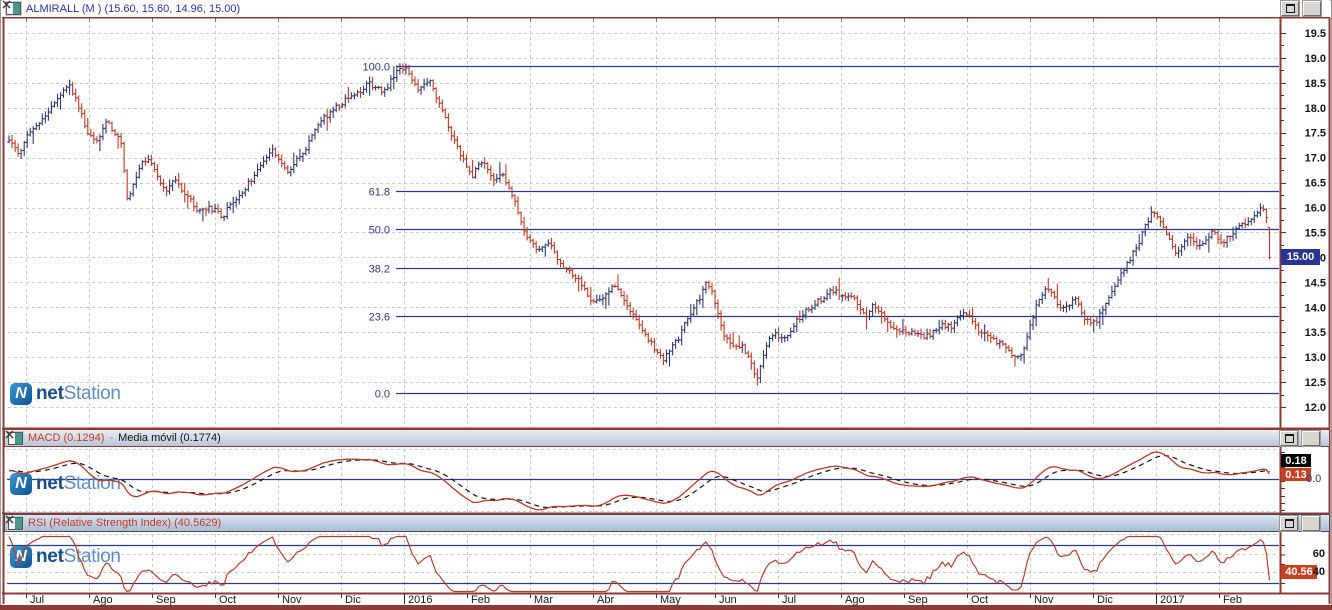  What do you see at coordinates (1314, 479) in the screenshot?
I see `macd-zero-axis-label: 0.0` at bounding box center [1314, 479].